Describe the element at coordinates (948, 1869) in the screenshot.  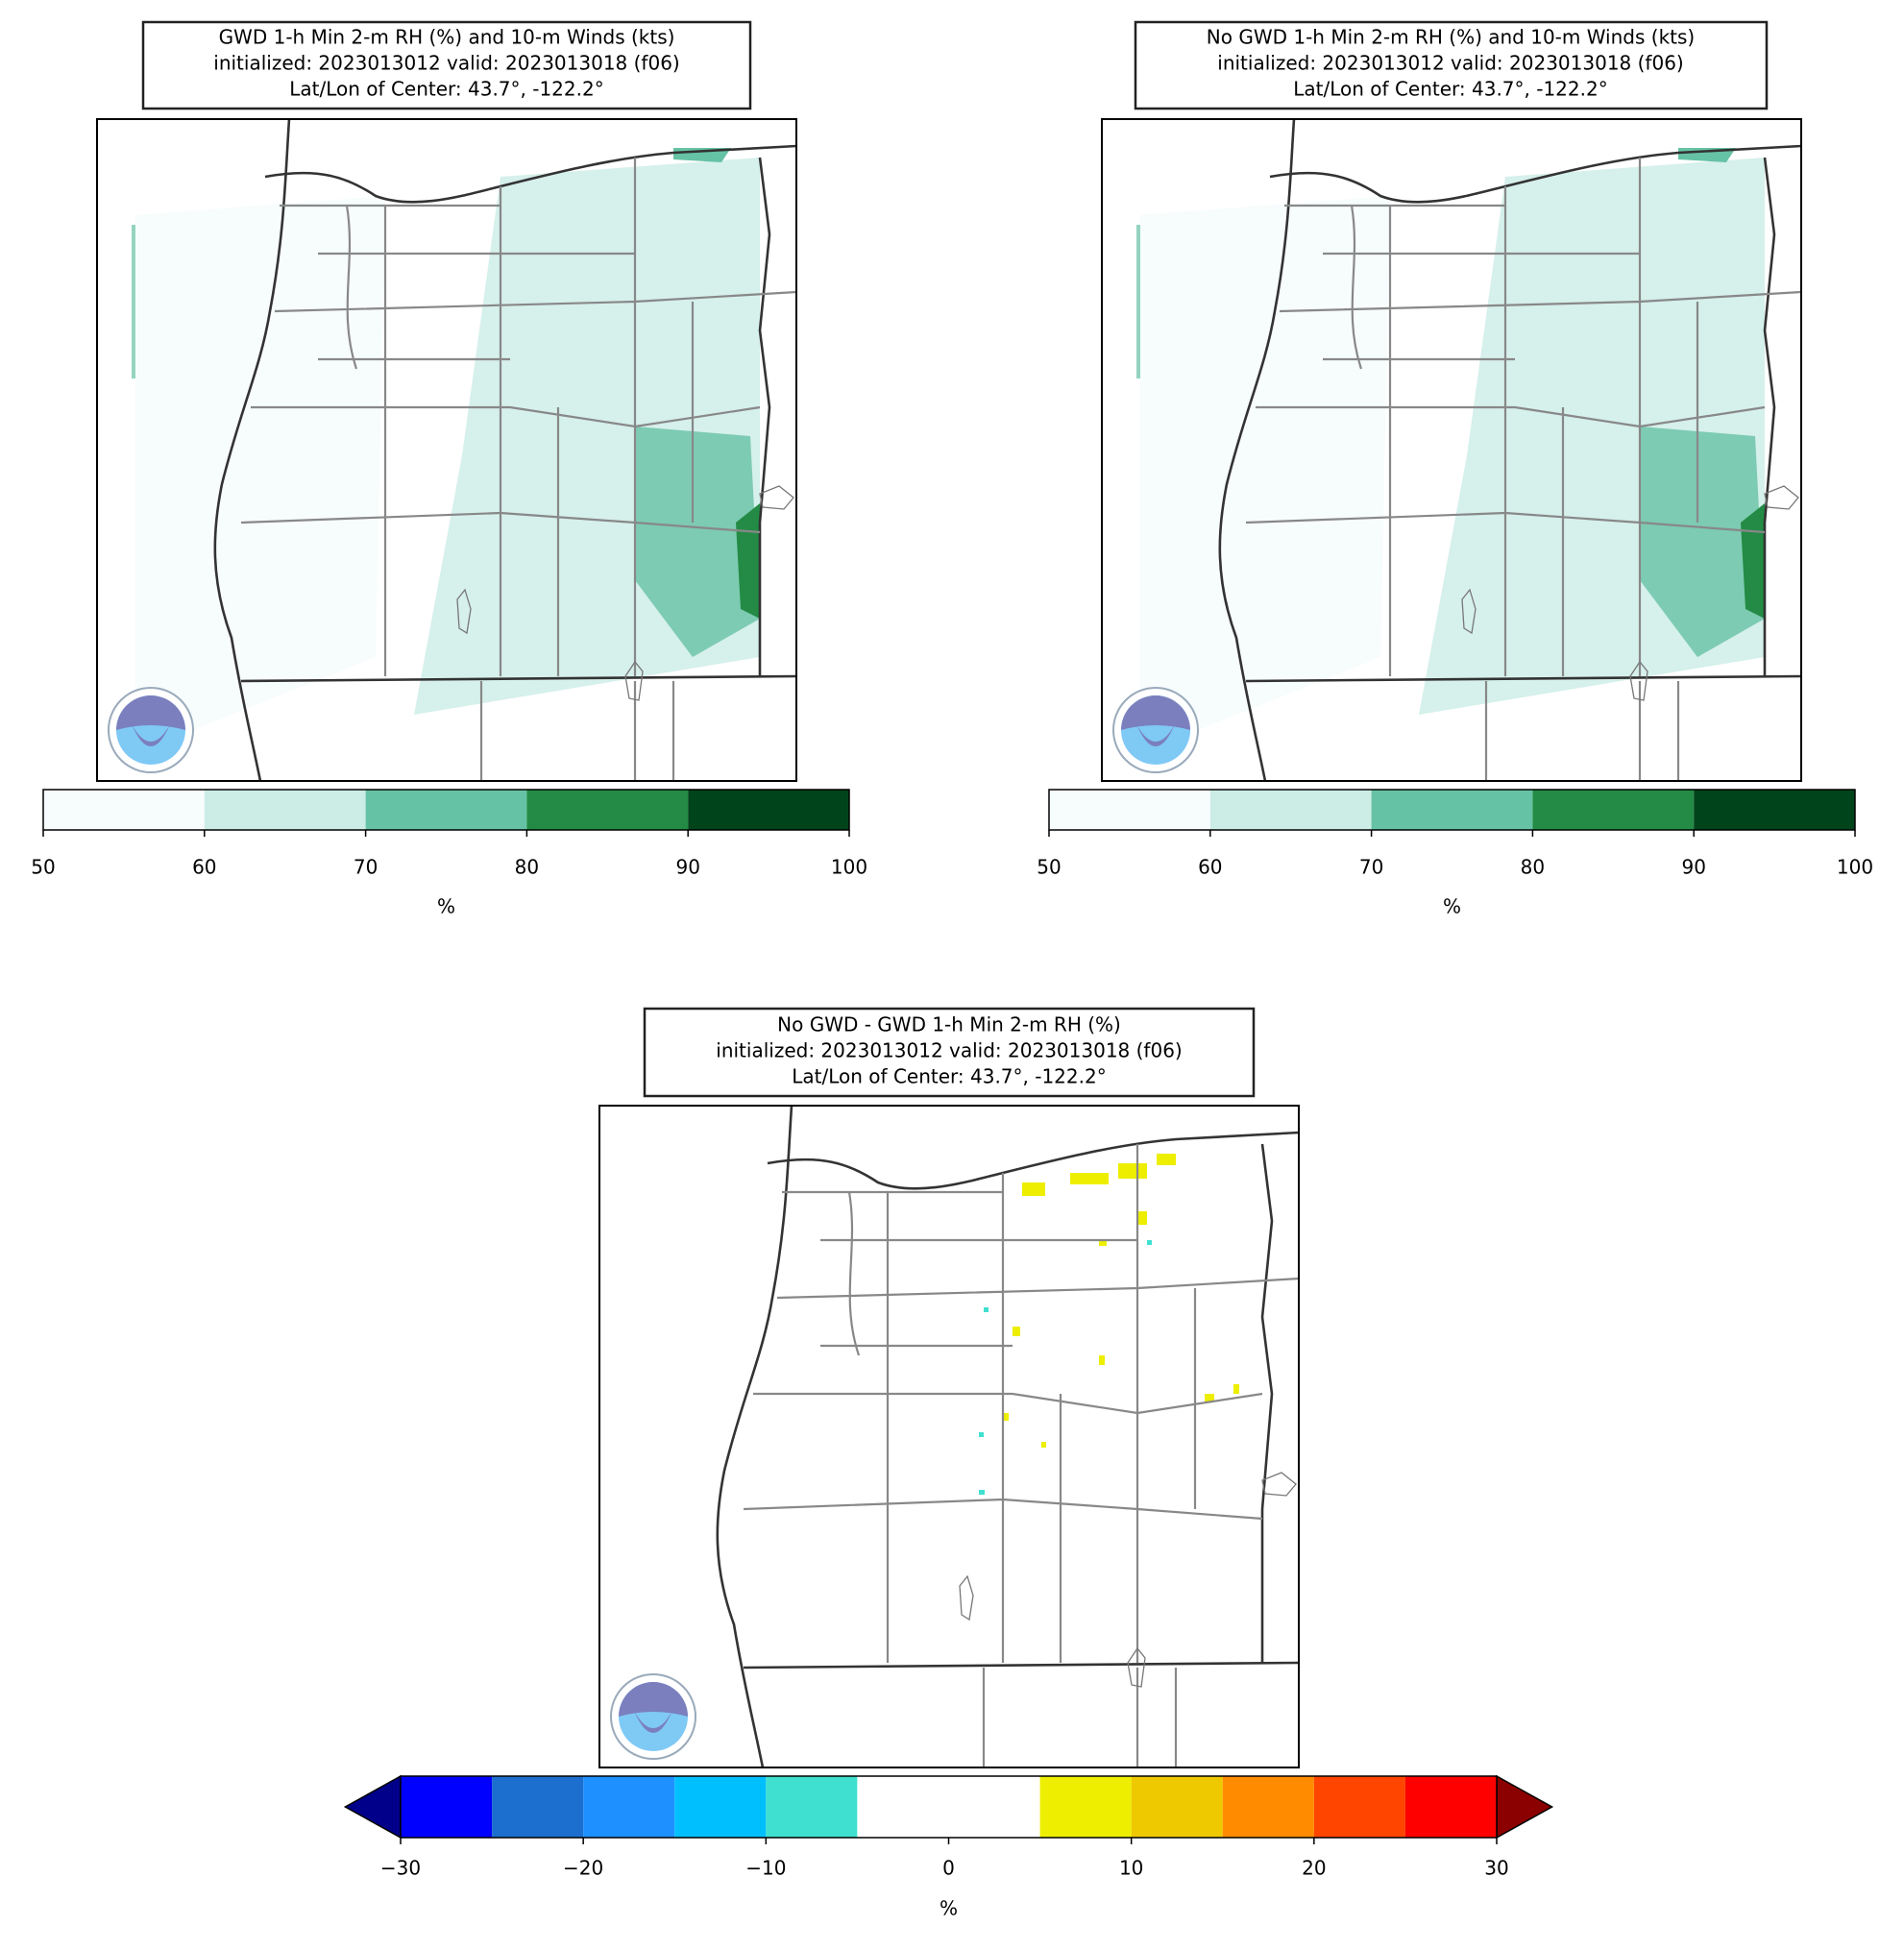
I see `colorbar-tick-label: 0` at that location.